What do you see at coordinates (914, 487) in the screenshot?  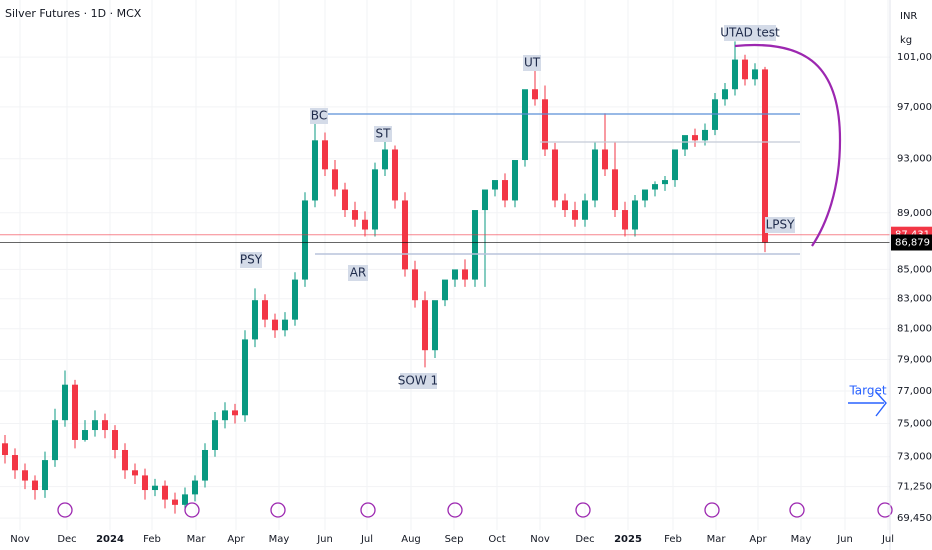 I see `y-tick-label: 71,250` at bounding box center [914, 487].